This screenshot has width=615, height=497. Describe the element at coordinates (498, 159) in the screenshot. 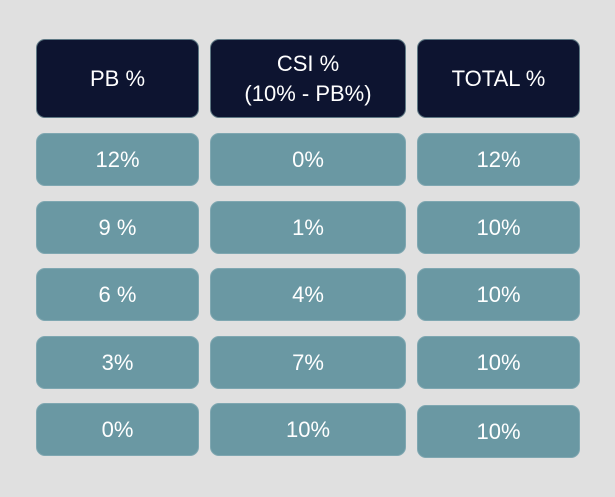

I see `cell-total: 12%` at that location.